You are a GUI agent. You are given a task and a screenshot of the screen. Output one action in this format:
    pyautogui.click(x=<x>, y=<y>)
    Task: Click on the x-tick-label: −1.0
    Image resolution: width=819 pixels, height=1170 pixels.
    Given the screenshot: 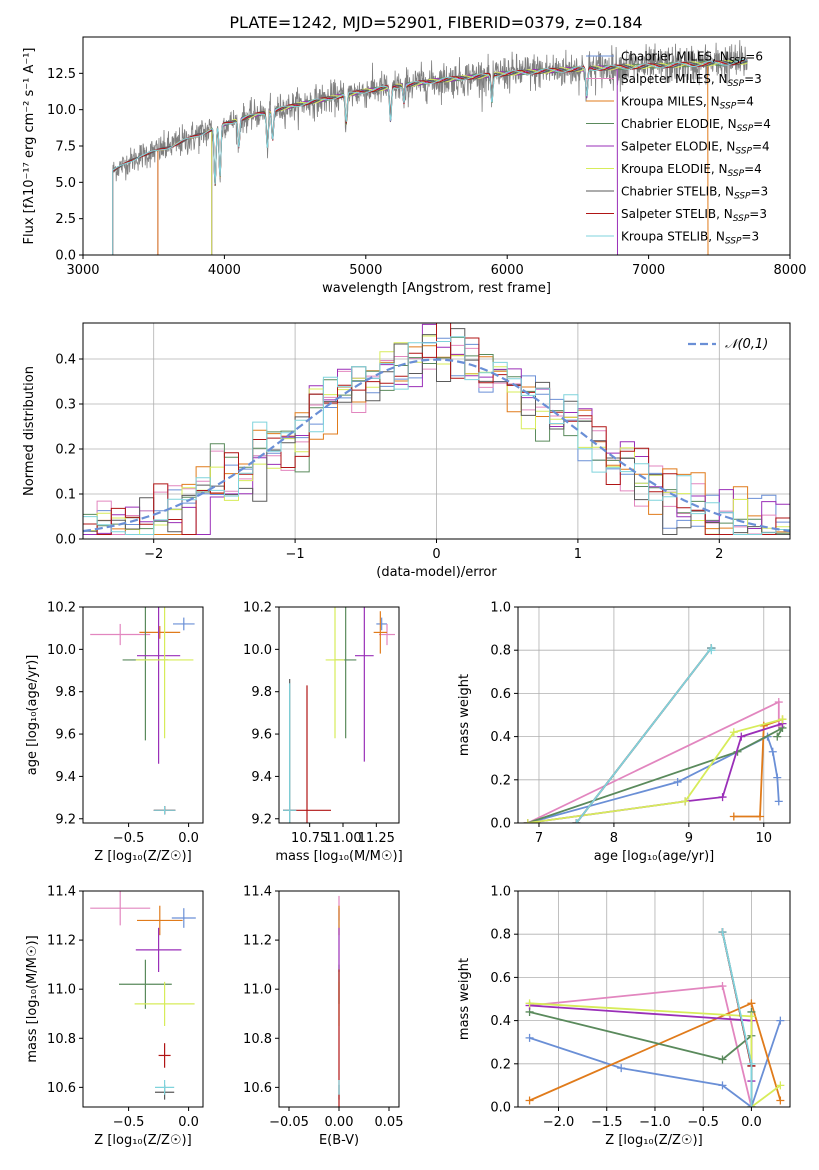 What is the action you would take?
    pyautogui.click(x=655, y=1122)
    